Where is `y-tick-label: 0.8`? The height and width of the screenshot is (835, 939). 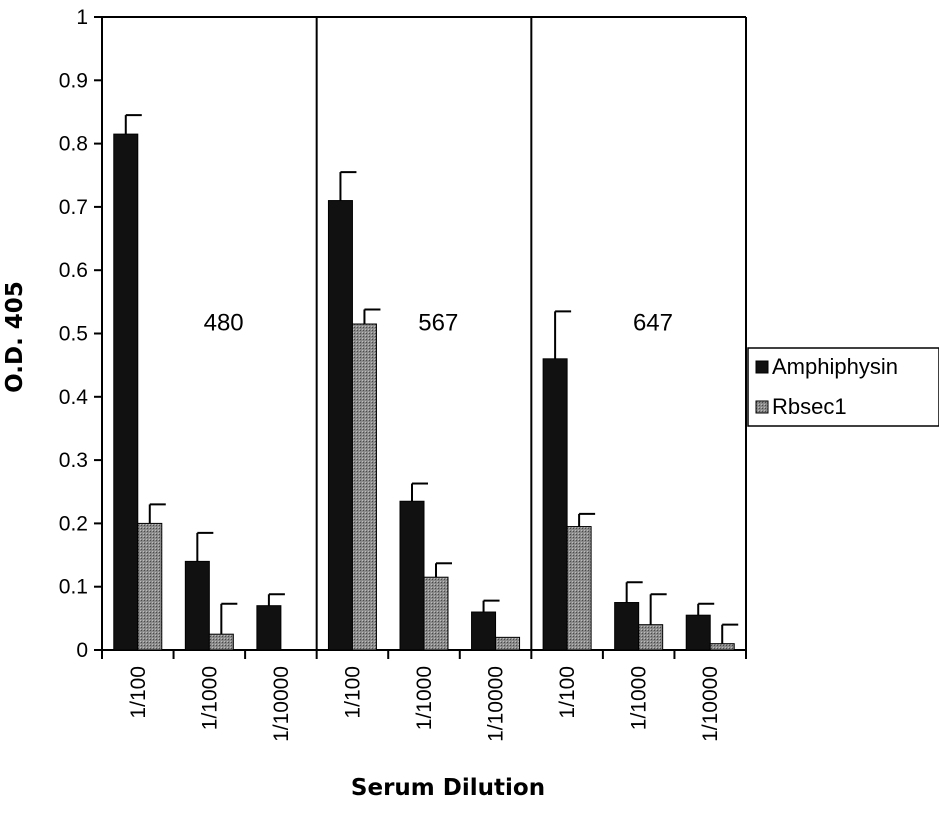 y-tick-label: 0.8 is located at coordinates (73, 144).